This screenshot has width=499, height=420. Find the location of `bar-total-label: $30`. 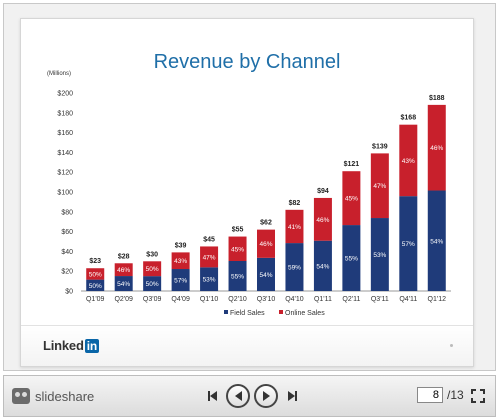

bar-total-label: $30 is located at coordinates (152, 254).